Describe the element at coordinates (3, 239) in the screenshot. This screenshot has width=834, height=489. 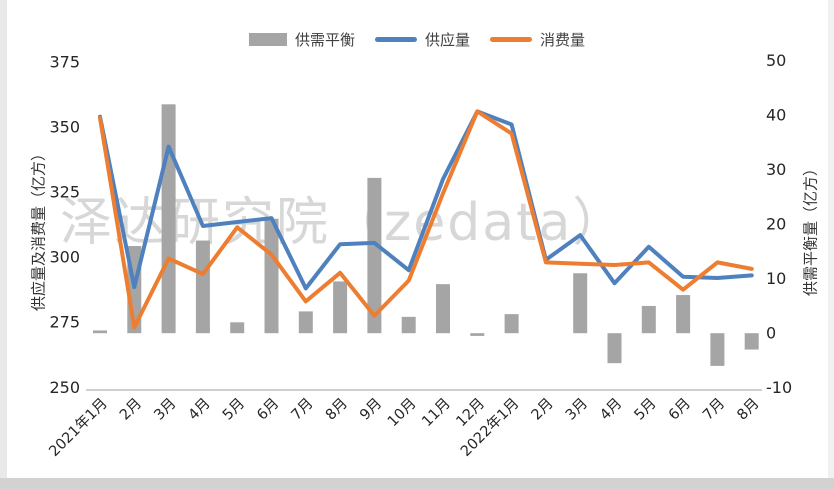
I see `page-edge-left` at that location.